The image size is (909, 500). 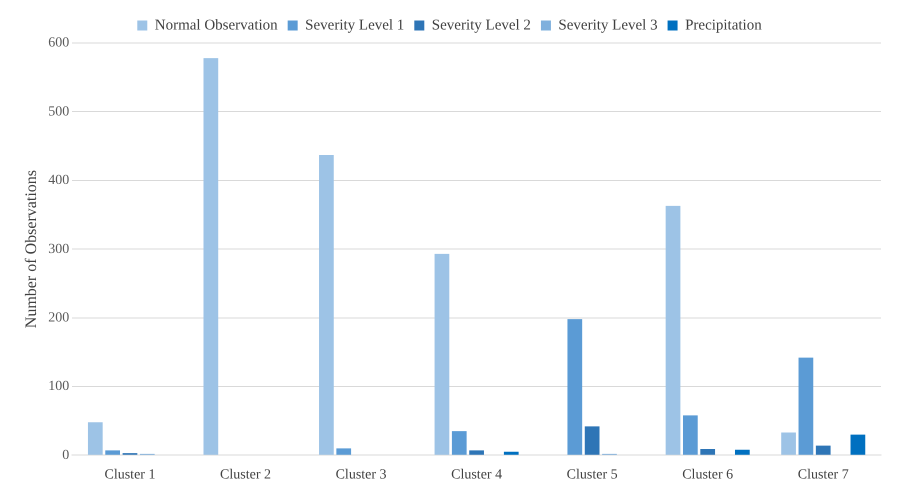 I want to click on x-tick-label: Cluster 7, so click(x=823, y=474).